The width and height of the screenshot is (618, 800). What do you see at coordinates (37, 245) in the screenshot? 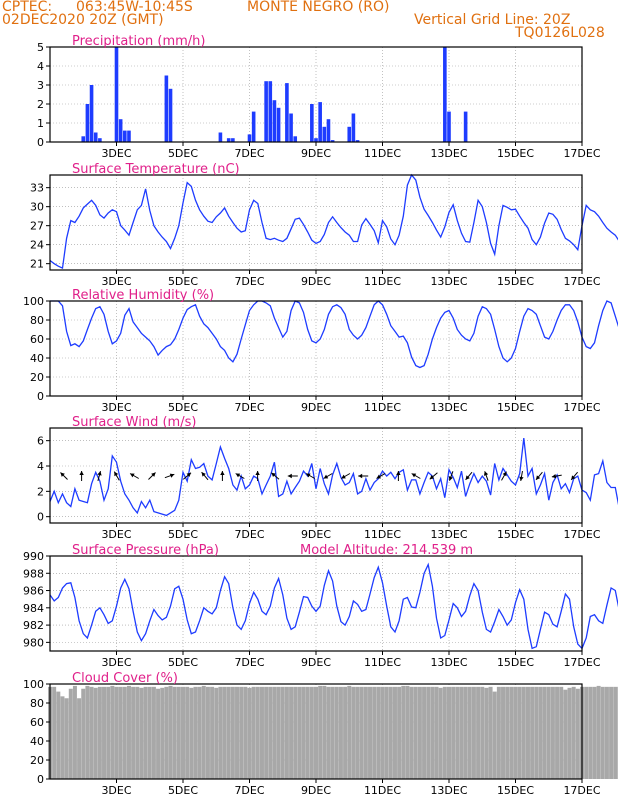
I see `y-tick-label: 24` at bounding box center [37, 245].